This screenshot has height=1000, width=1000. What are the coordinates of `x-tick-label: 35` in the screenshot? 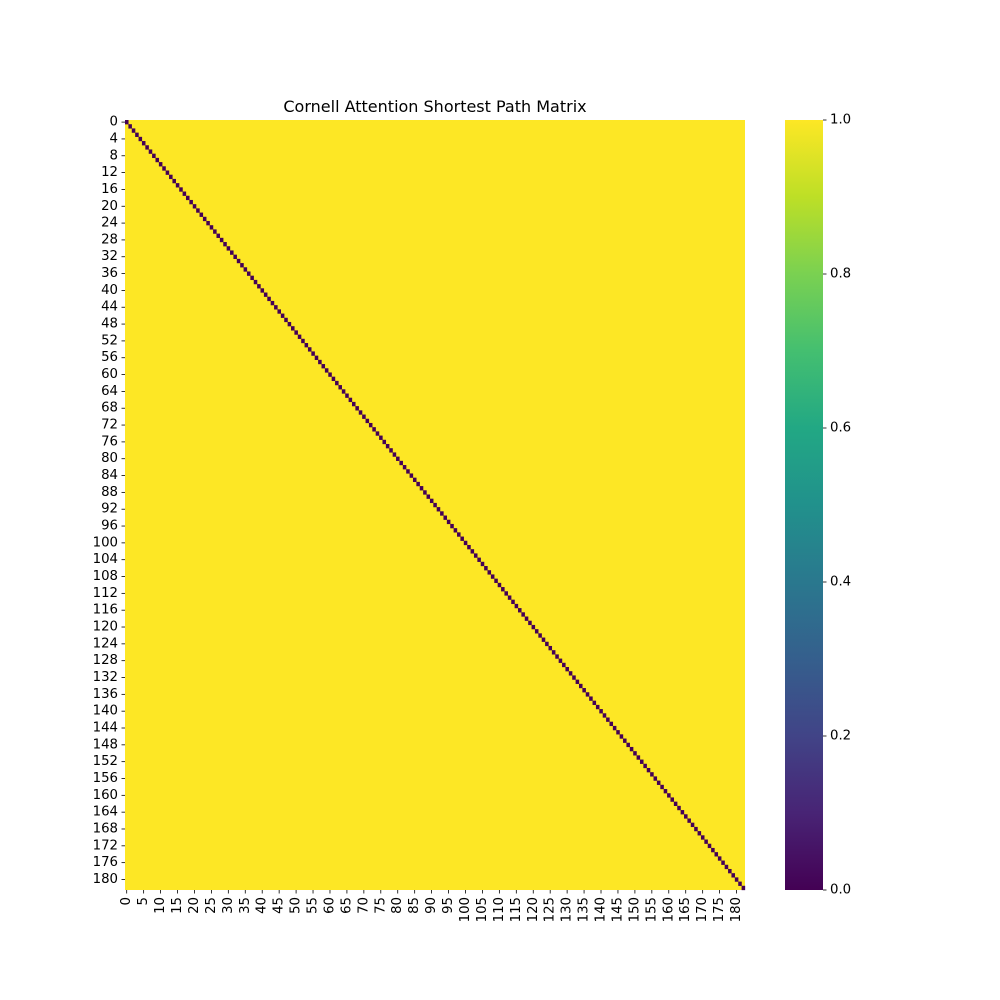 It's located at (245, 905).